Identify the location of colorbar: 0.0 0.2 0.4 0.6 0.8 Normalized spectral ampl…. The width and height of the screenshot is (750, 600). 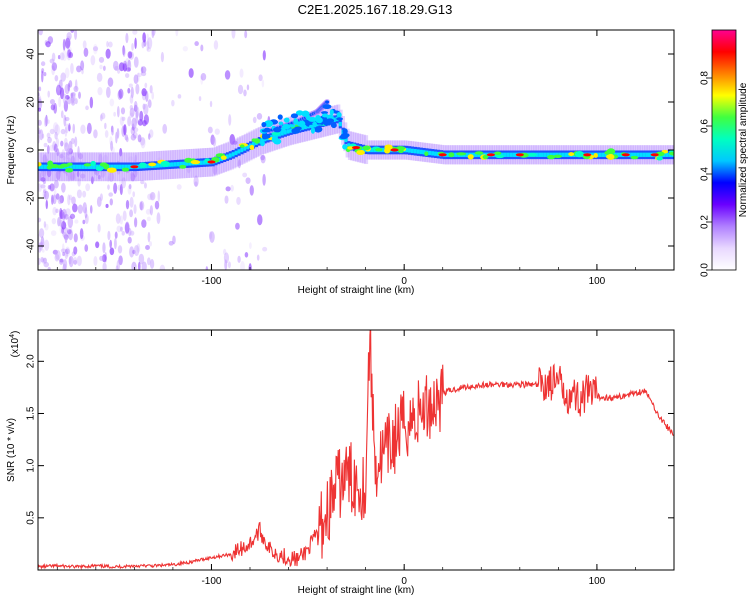
(724, 153).